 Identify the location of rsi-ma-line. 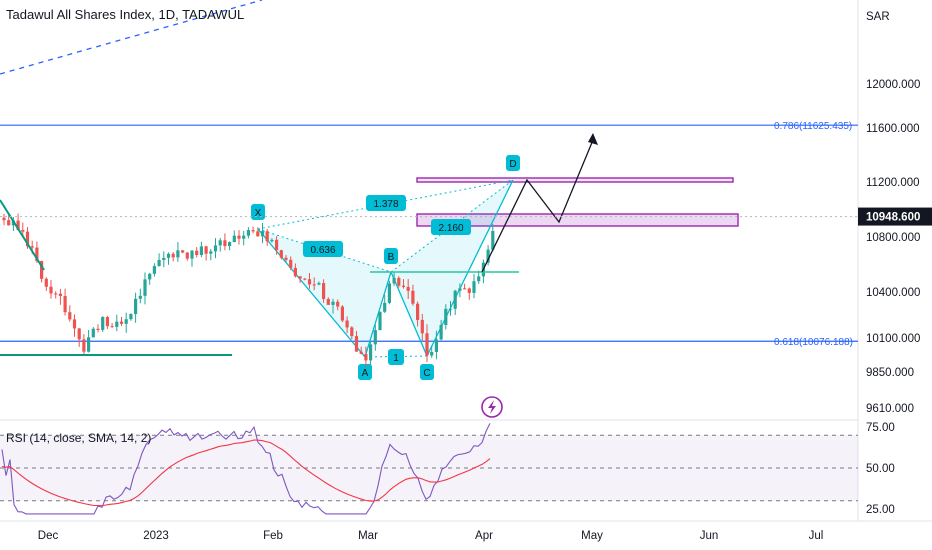
(246, 473).